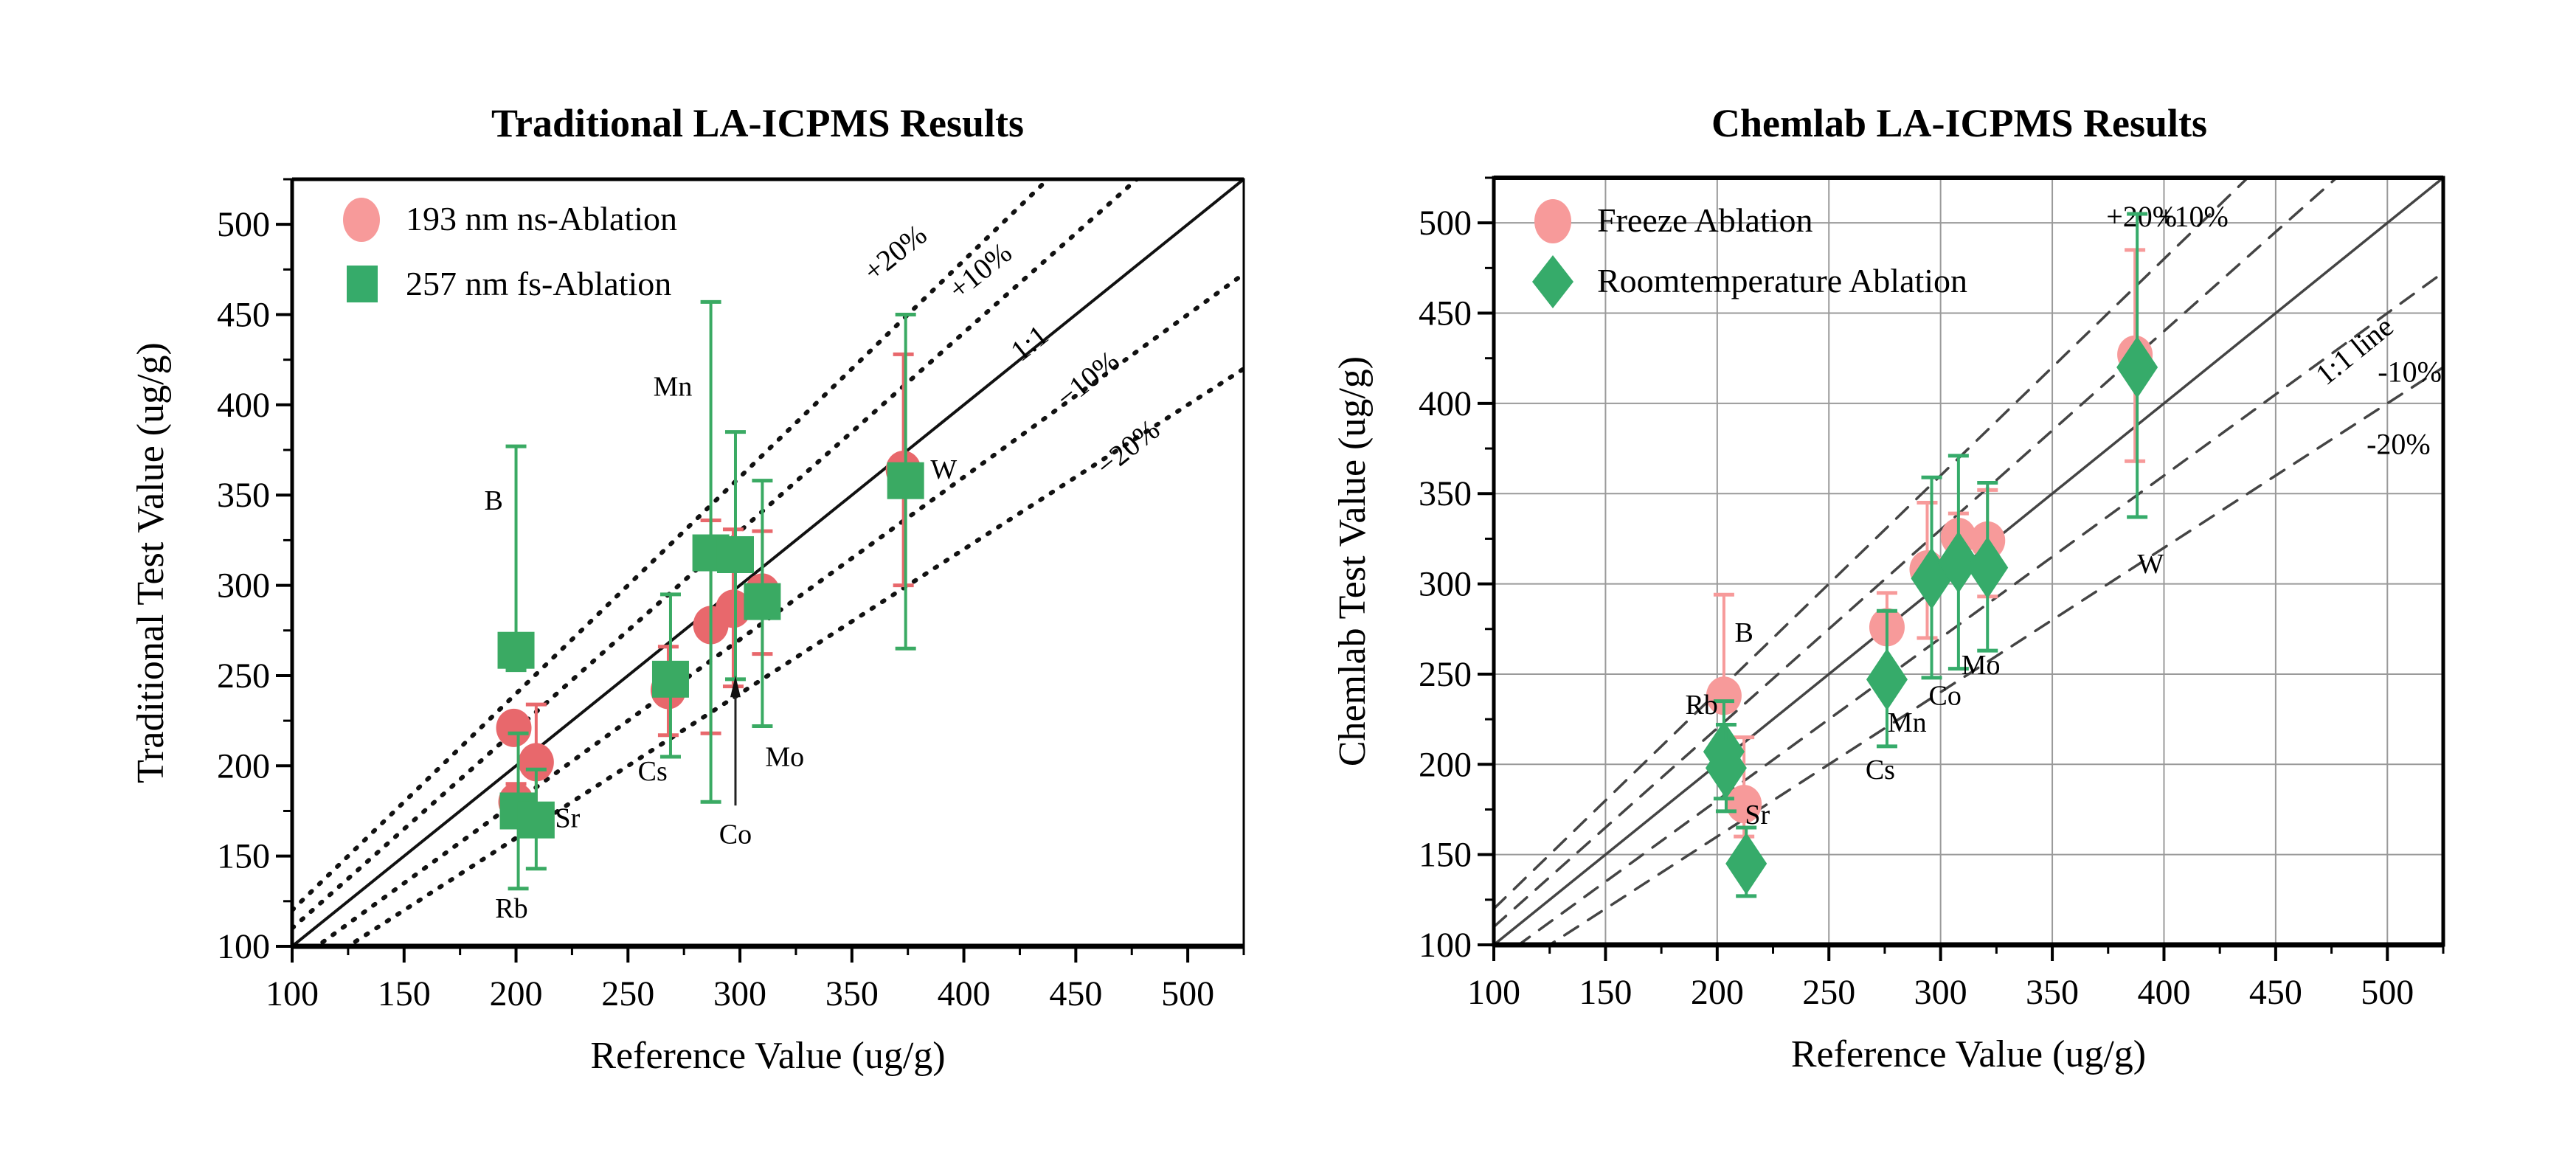  Describe the element at coordinates (1029, 342) in the screenshot. I see `reference-line-label: 1:1` at that location.